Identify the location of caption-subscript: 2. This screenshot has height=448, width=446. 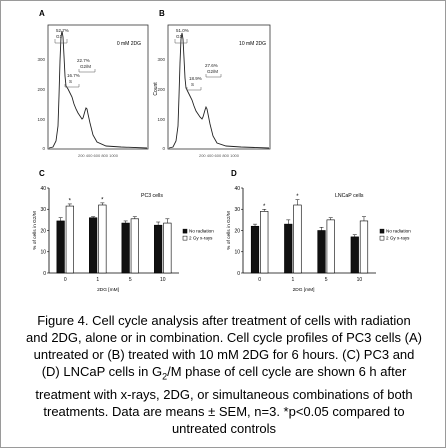
(165, 376).